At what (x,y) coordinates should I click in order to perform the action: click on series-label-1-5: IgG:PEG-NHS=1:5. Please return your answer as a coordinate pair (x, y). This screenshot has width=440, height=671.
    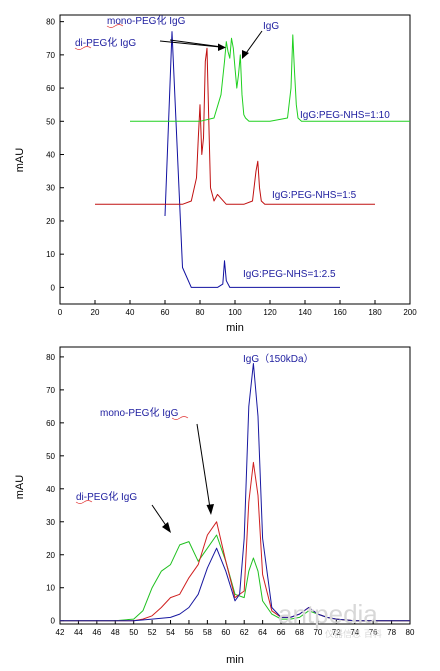
    Looking at the image, I should click on (314, 195).